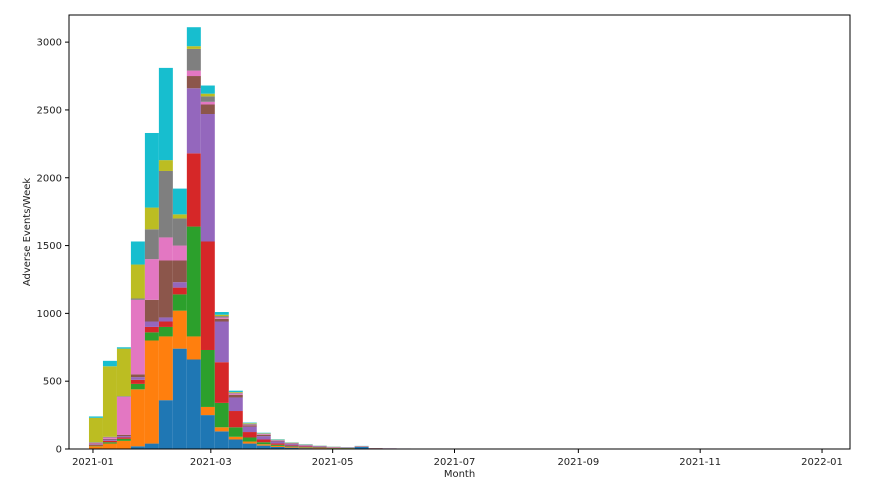  I want to click on y-tick-label: 2000, so click(49, 178).